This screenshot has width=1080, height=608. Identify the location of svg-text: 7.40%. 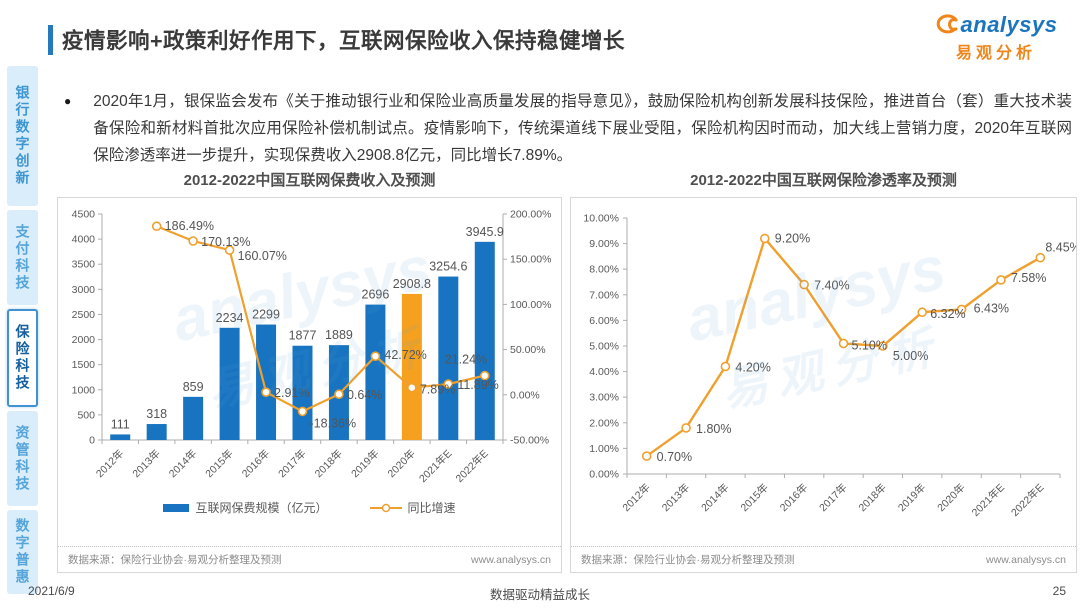
(831, 286).